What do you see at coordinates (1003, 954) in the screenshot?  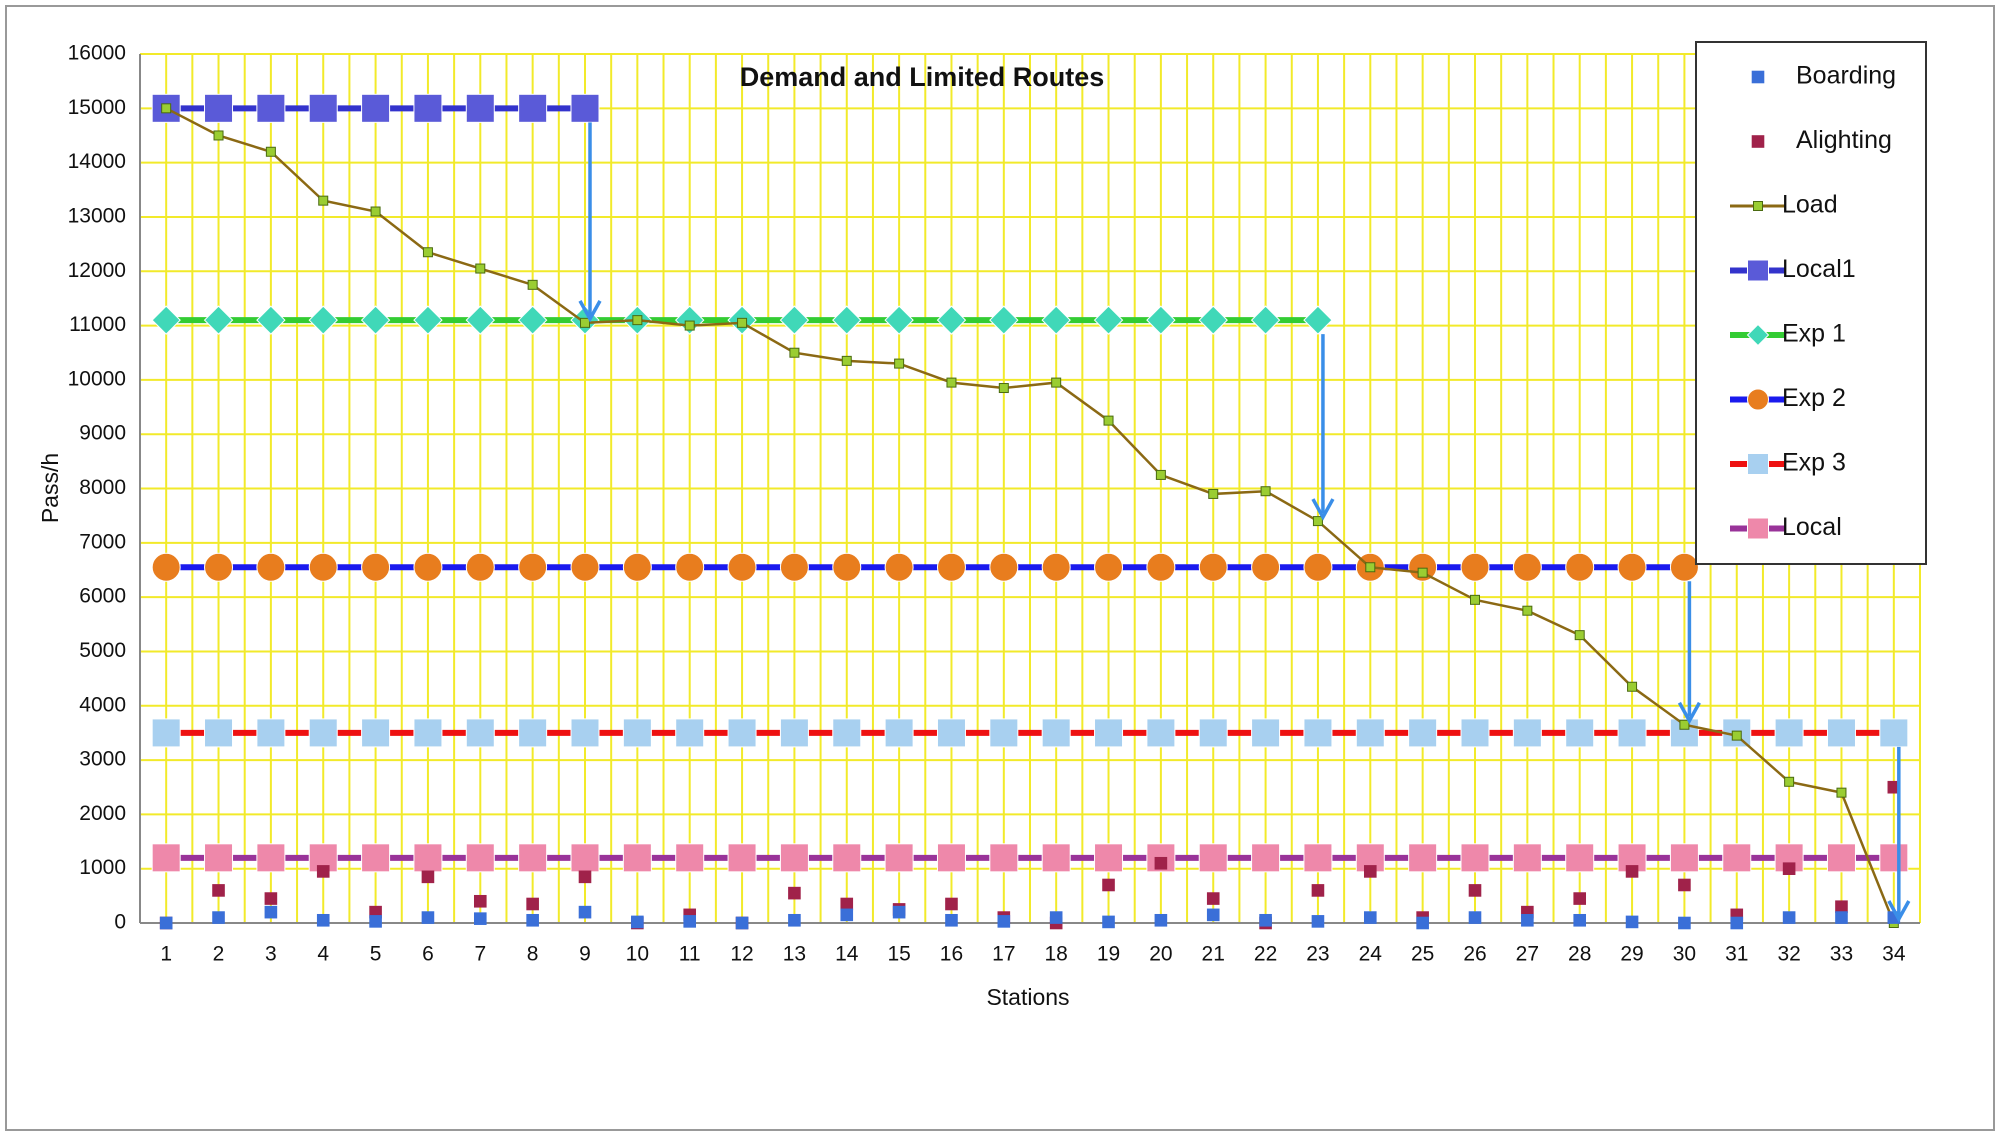 I see `x-tick-label: 17` at bounding box center [1003, 954].